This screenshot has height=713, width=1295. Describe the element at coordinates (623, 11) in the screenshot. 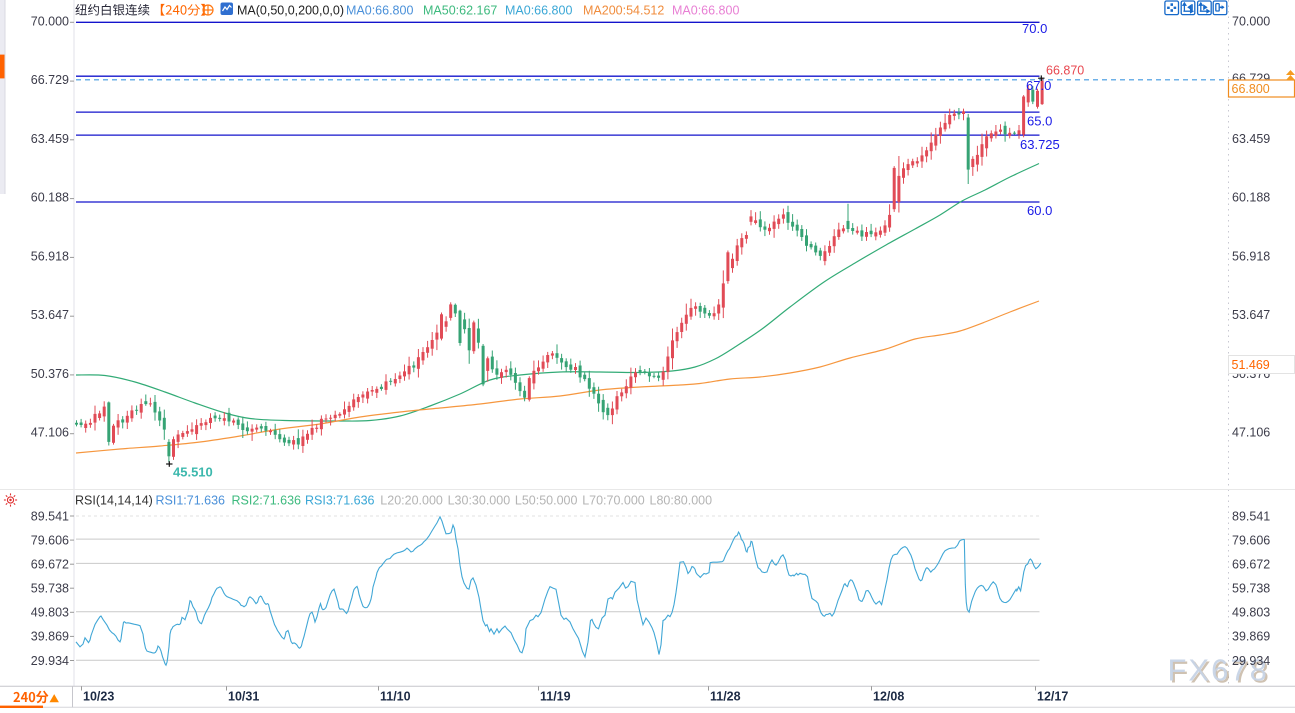

I see `svg-text: MA200:54.512` at that location.